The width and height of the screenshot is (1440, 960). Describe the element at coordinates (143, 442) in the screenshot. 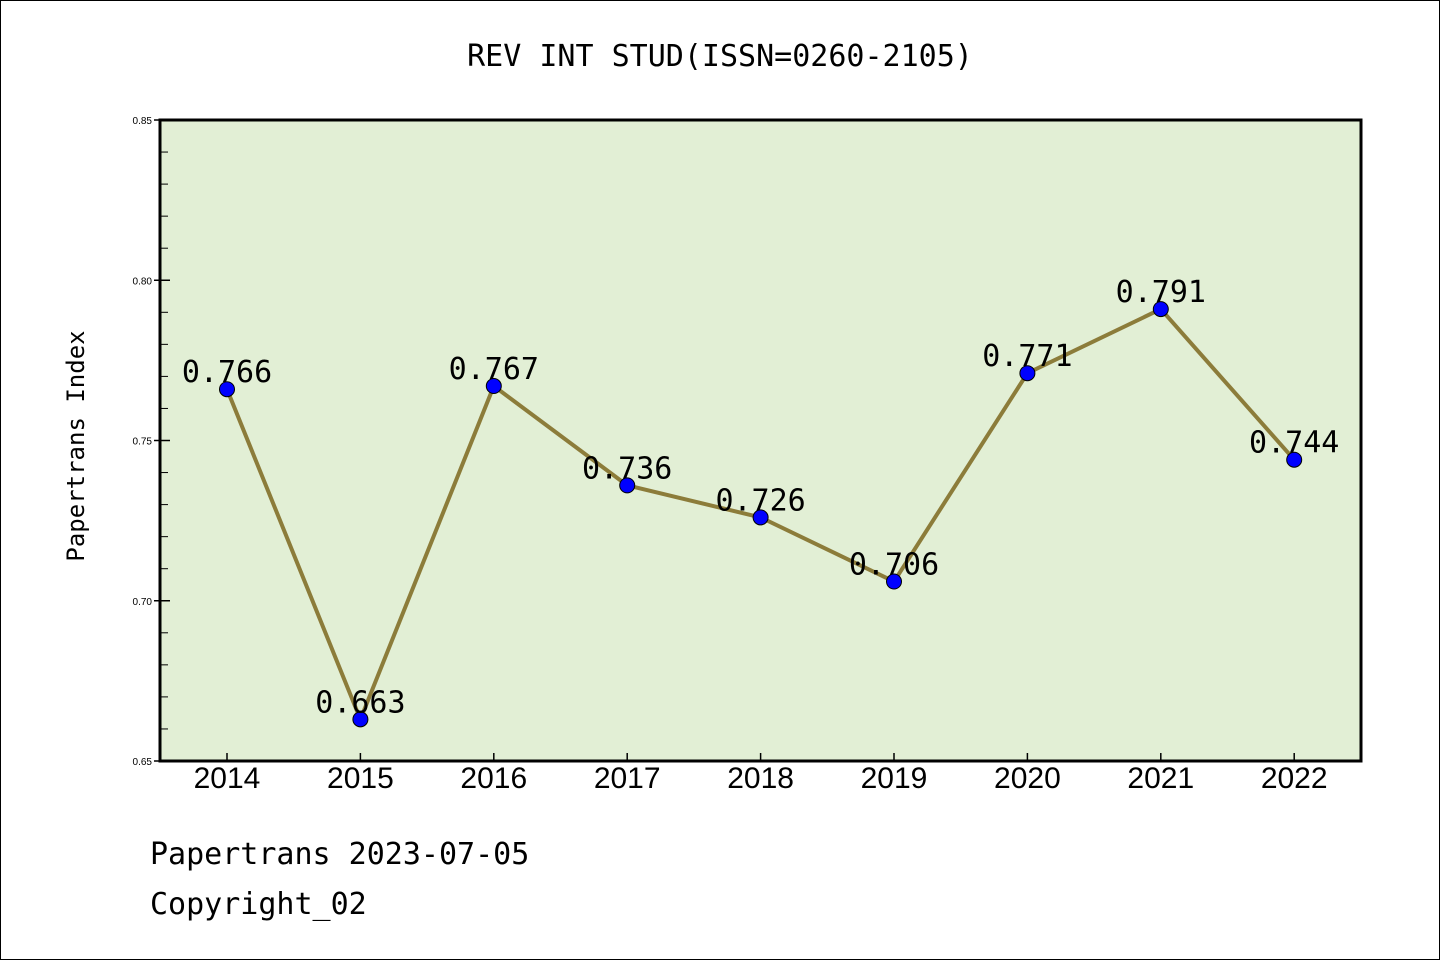

I see `y-tick-label: 0.75` at that location.